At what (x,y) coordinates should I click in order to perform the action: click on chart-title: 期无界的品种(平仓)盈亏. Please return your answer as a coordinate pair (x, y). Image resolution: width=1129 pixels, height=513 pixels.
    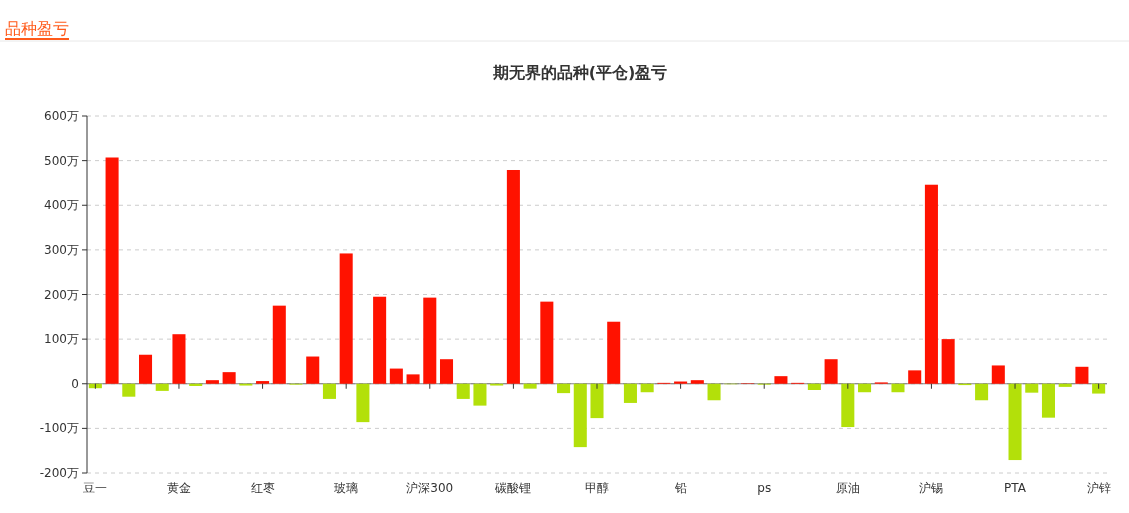
    Looking at the image, I should click on (579, 72).